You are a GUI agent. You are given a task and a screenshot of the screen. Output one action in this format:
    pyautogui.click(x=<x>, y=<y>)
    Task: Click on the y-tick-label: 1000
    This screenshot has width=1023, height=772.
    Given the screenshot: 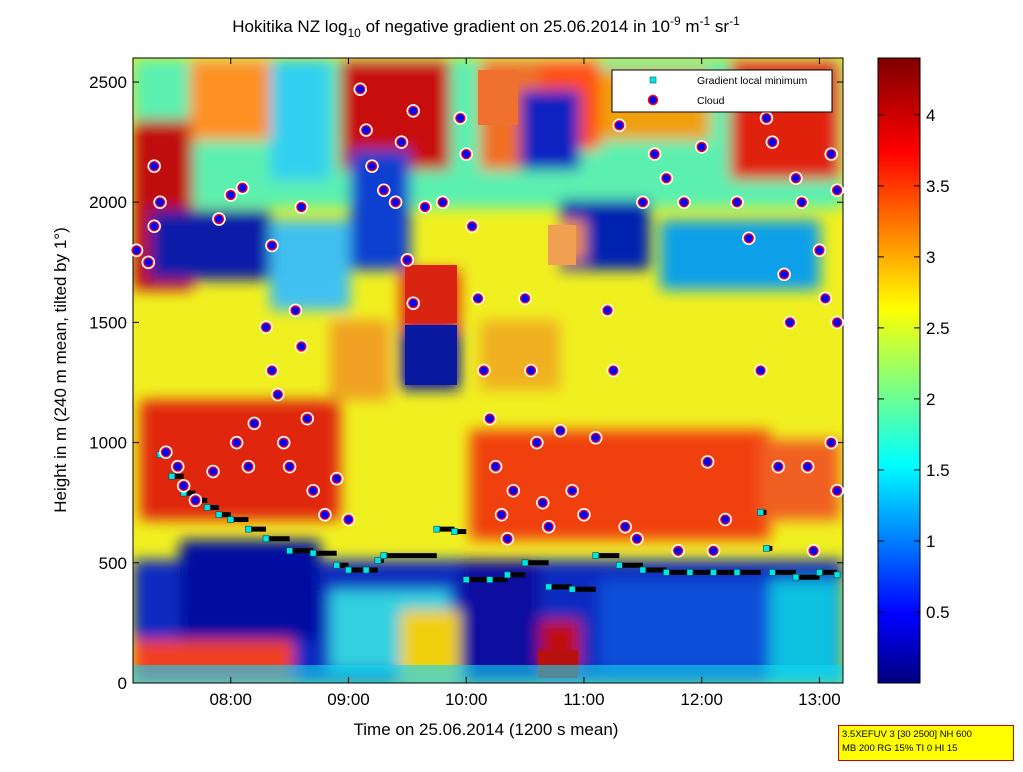 What is the action you would take?
    pyautogui.click(x=108, y=443)
    